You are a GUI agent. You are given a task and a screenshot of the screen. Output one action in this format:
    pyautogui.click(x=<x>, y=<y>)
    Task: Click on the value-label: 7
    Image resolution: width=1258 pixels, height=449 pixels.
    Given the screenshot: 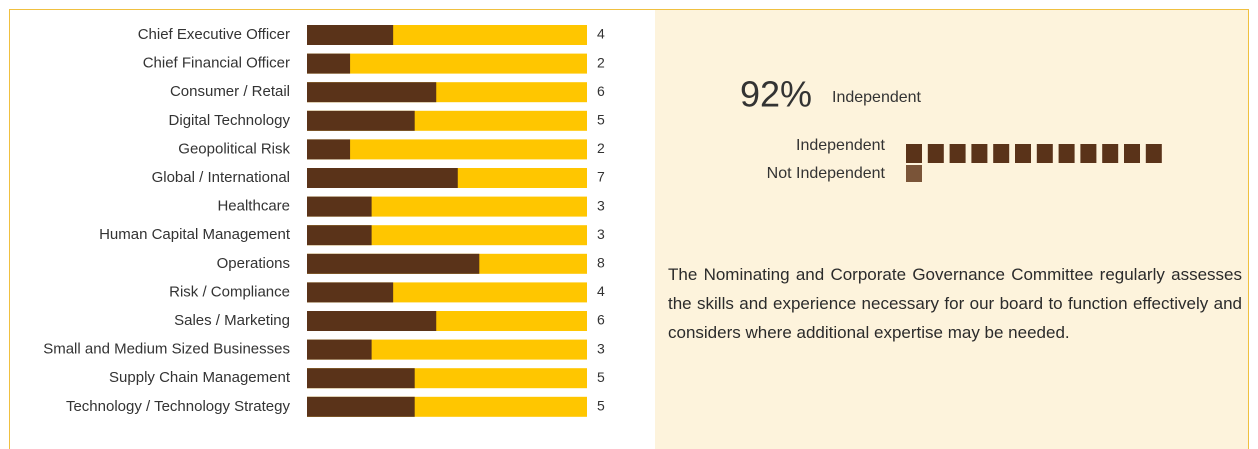 What is the action you would take?
    pyautogui.click(x=601, y=177)
    